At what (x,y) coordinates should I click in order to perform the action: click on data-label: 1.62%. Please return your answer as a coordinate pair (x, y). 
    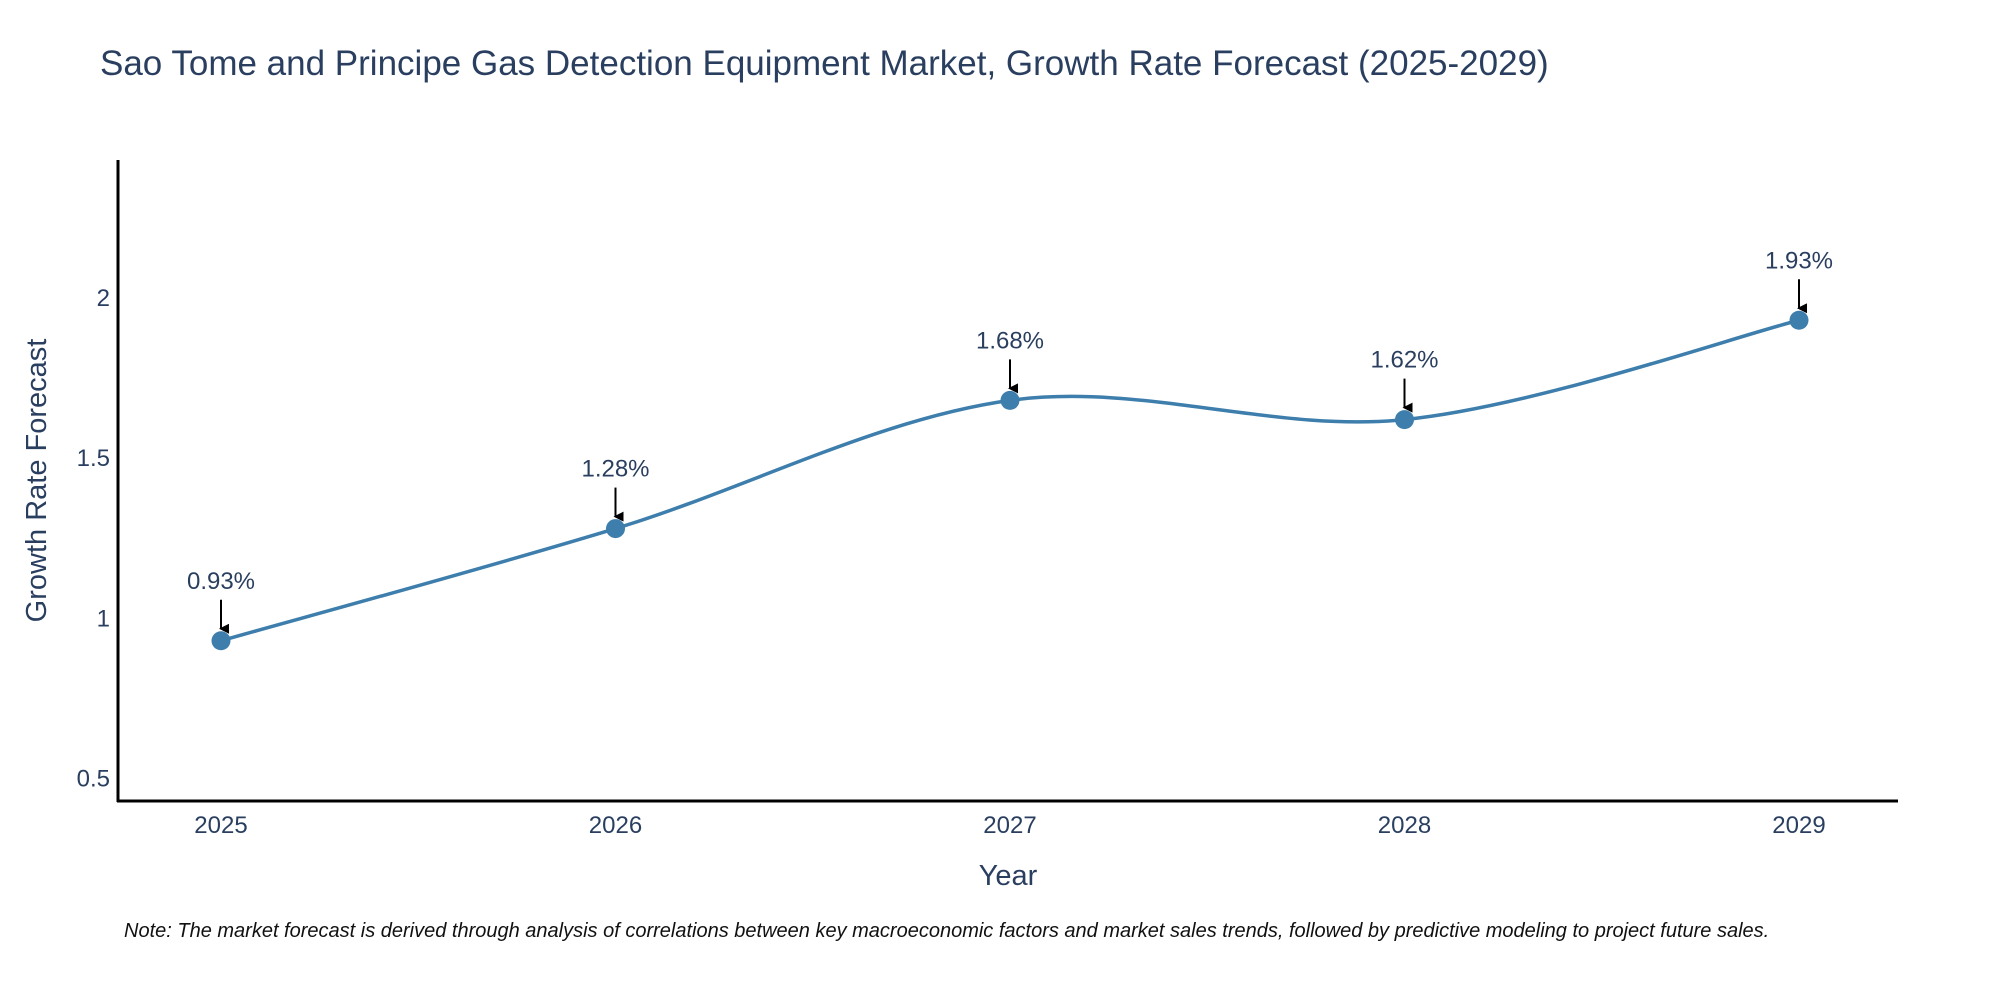
    Looking at the image, I should click on (1404, 360).